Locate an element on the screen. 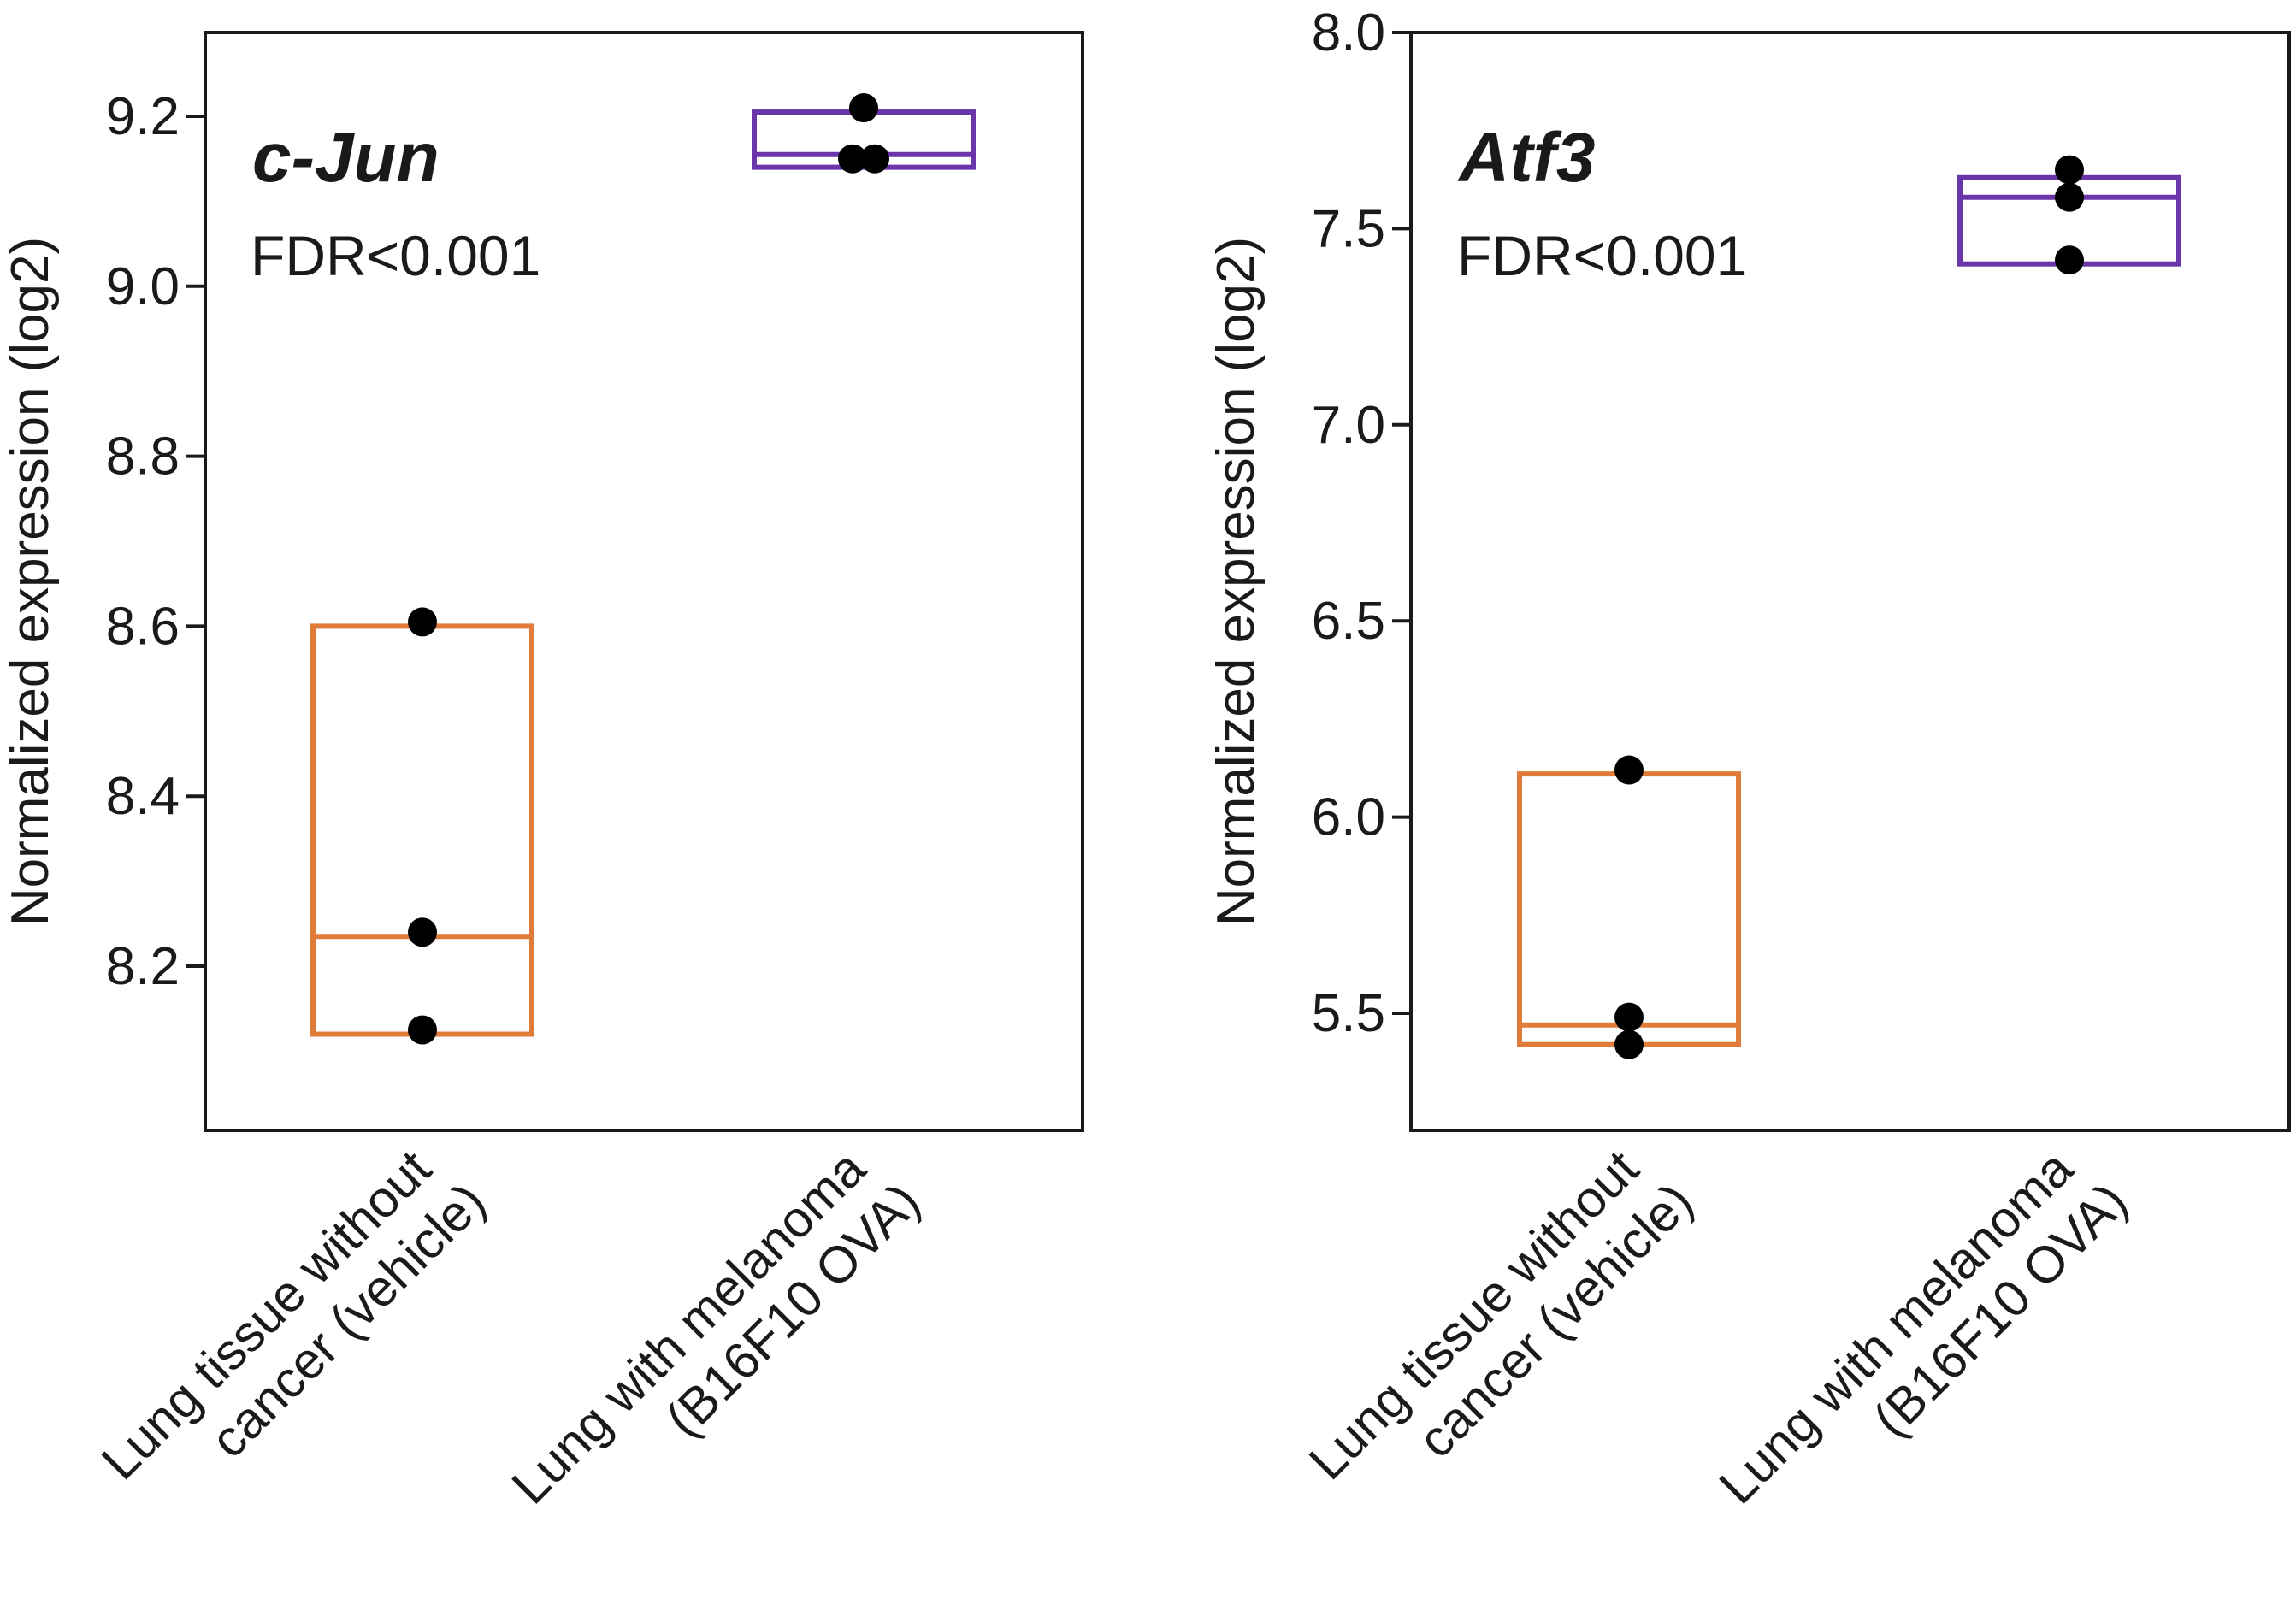 This screenshot has width=2296, height=1622. y-tick-label: 8.8 is located at coordinates (143, 457).